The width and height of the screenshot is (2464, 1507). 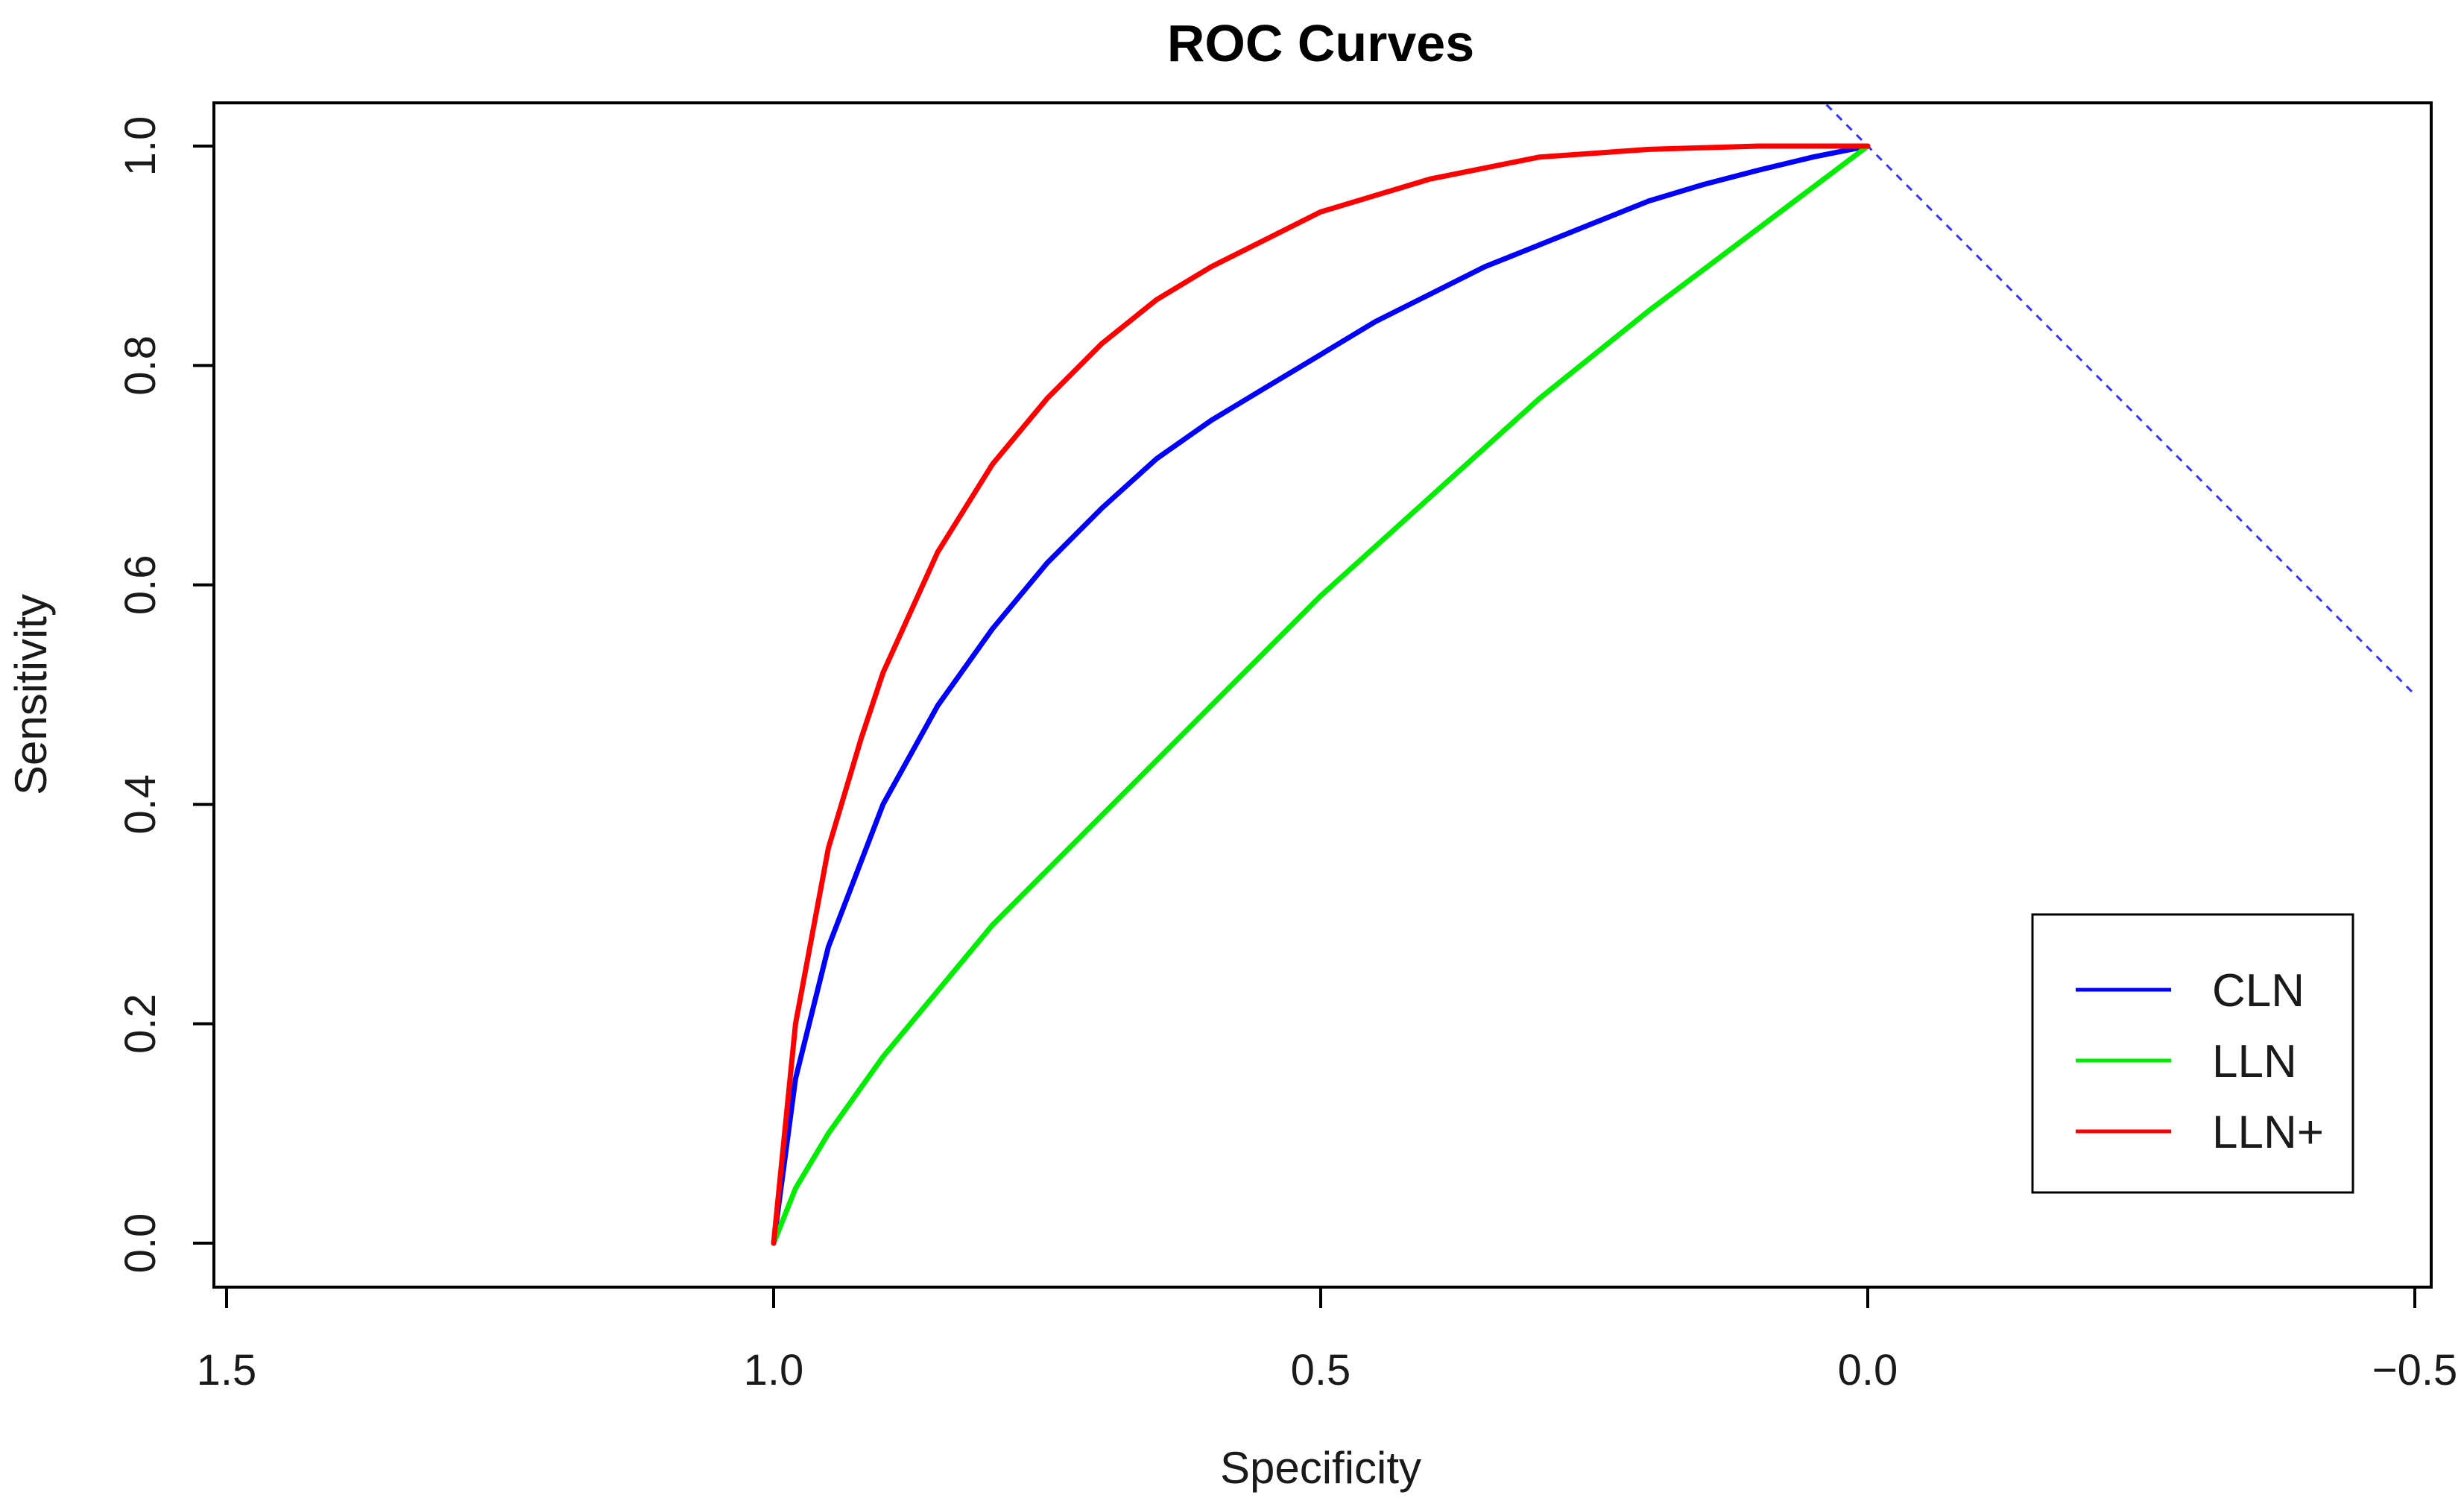 What do you see at coordinates (2415, 1370) in the screenshot?
I see `x-tick-label: −0.5` at bounding box center [2415, 1370].